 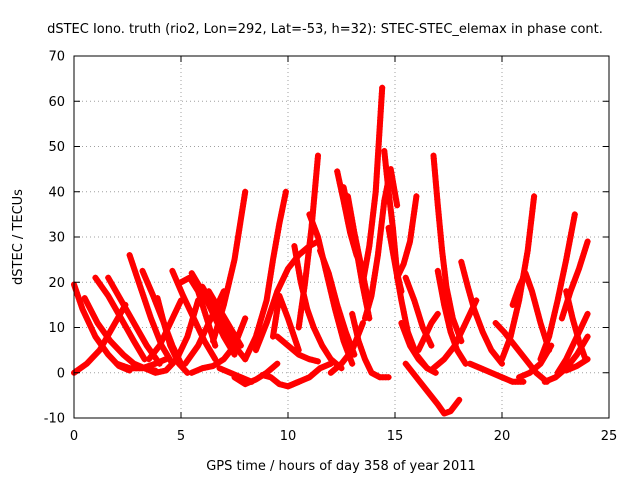 What do you see at coordinates (56, 192) in the screenshot?
I see `y-tick-label: 40` at bounding box center [56, 192].